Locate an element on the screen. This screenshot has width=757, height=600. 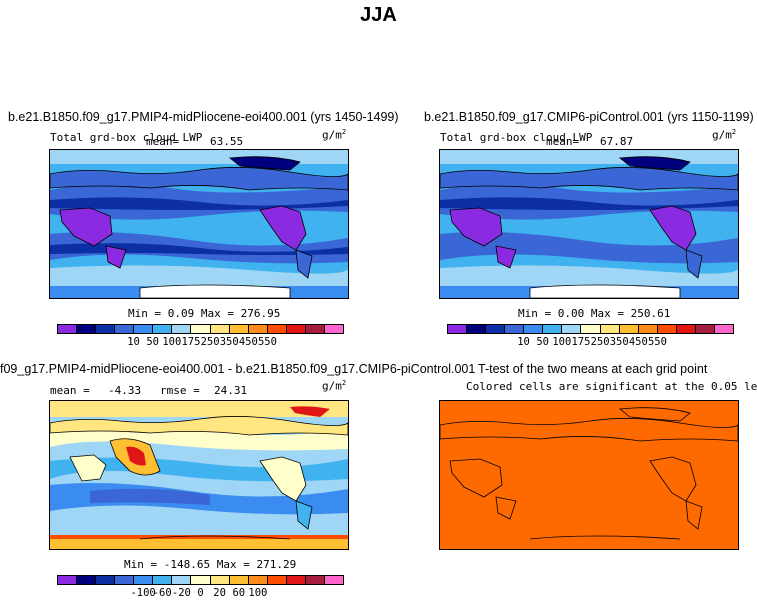
panel1-colorbar is located at coordinates (200, 329).